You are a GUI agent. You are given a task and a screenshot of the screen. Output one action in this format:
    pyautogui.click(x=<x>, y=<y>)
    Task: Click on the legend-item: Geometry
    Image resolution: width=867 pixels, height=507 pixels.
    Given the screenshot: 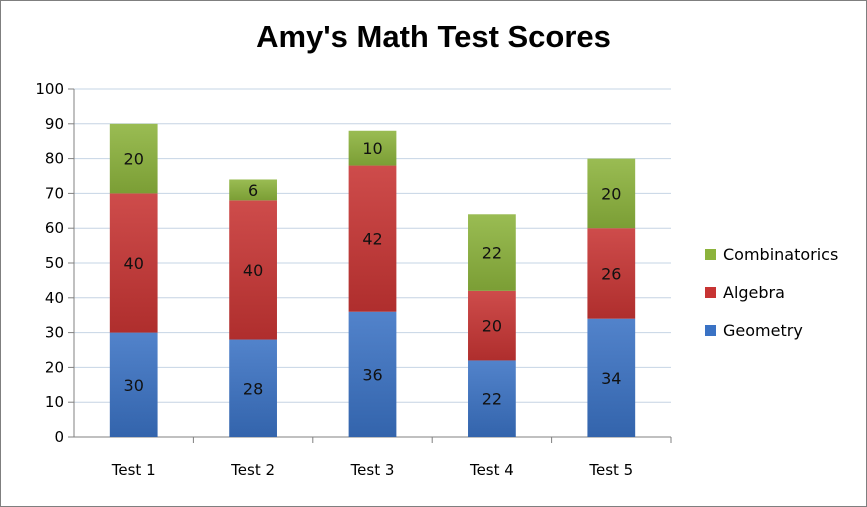 What is the action you would take?
    pyautogui.click(x=771, y=330)
    